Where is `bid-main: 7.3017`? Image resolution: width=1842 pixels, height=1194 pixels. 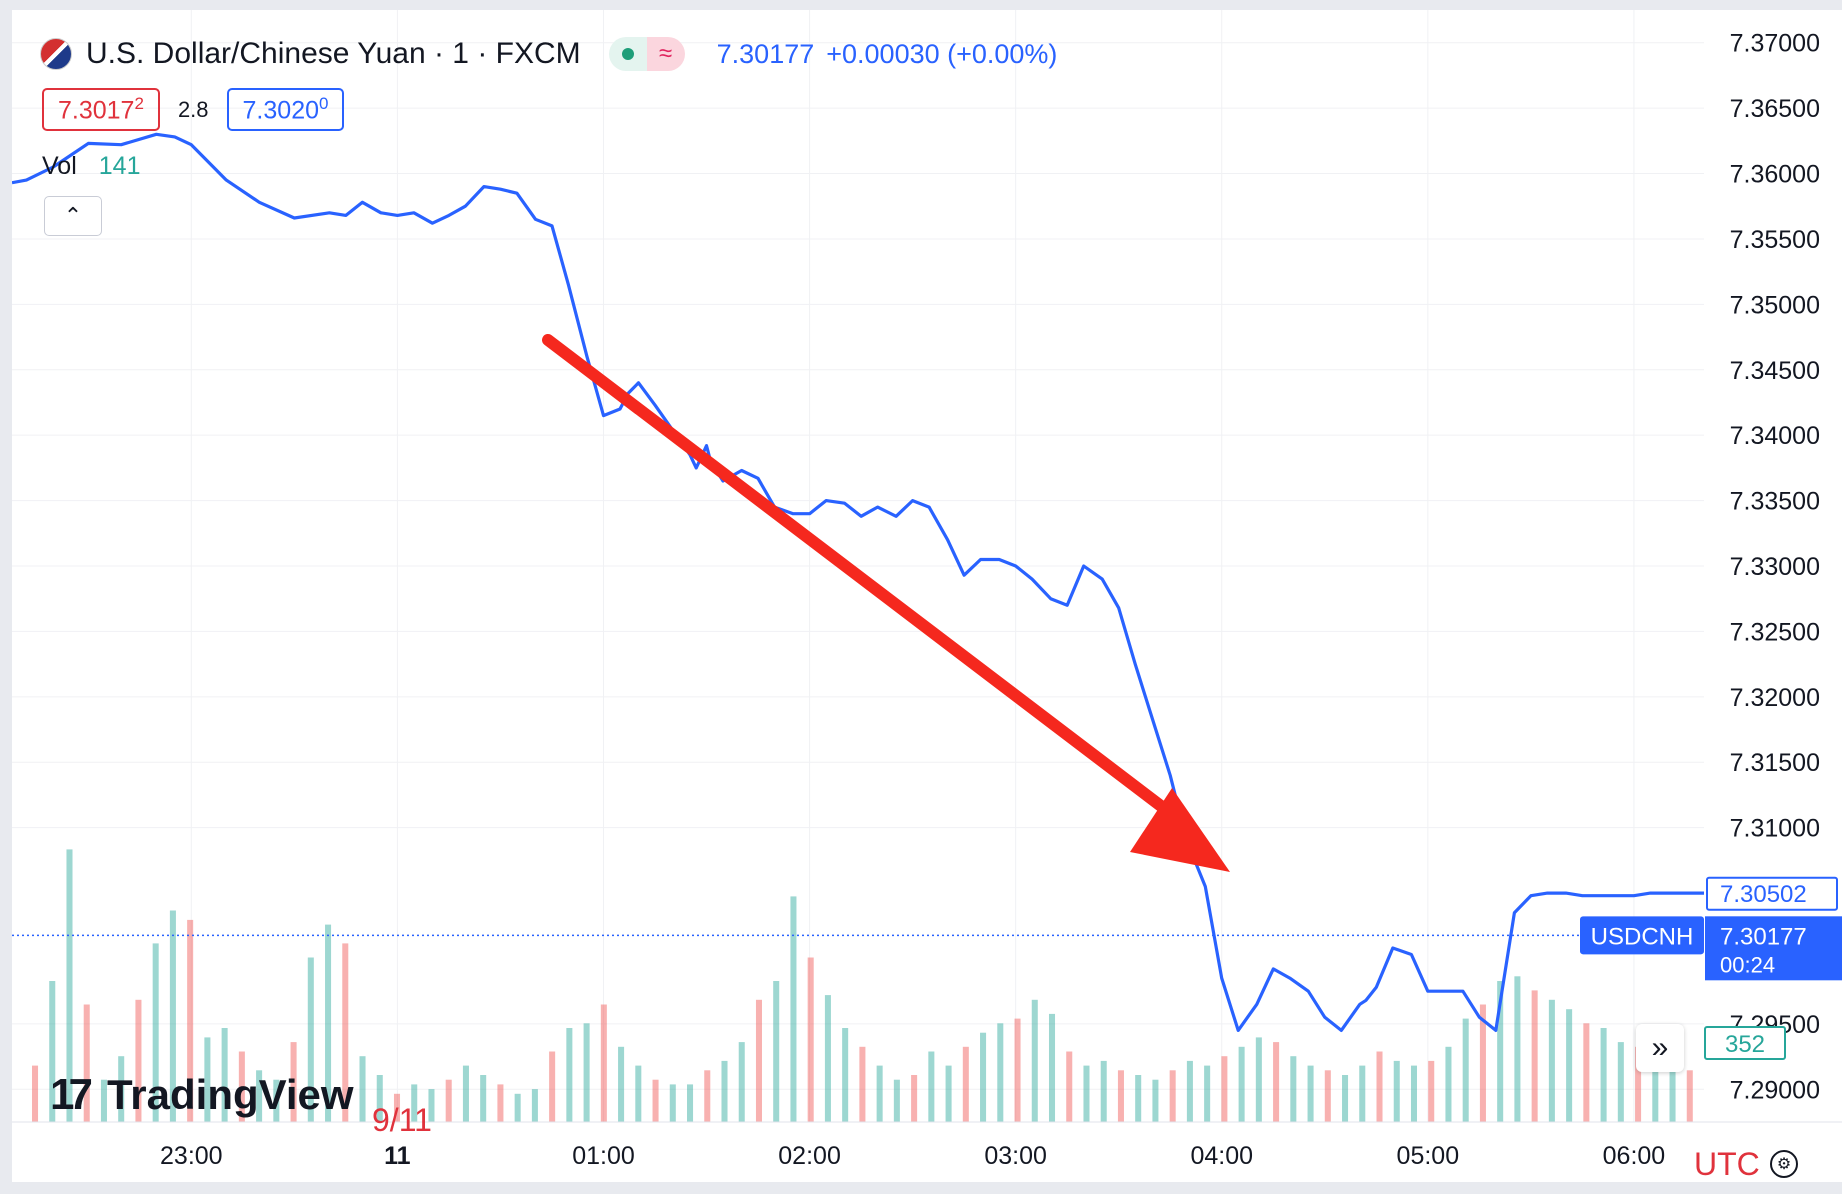
bid-main: 7.3017 is located at coordinates (96, 110).